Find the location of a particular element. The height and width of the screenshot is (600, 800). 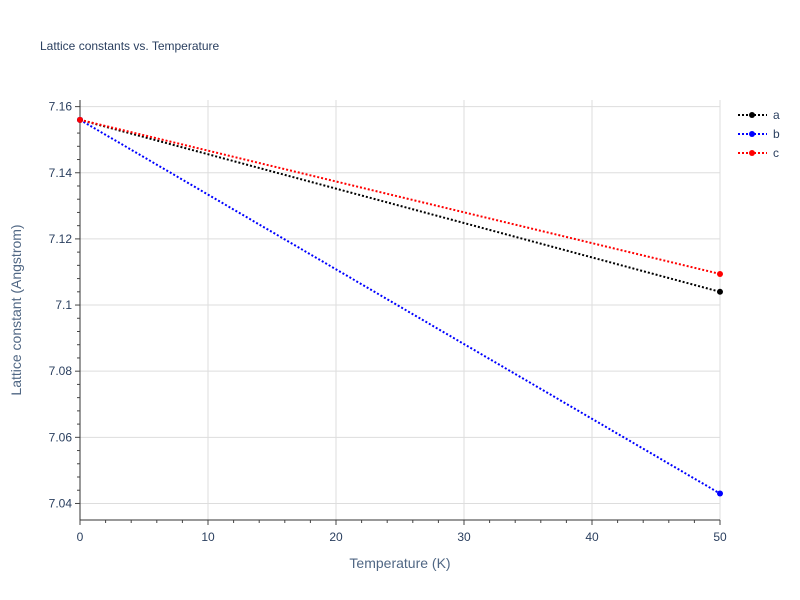

legend-label: c is located at coordinates (776, 153).